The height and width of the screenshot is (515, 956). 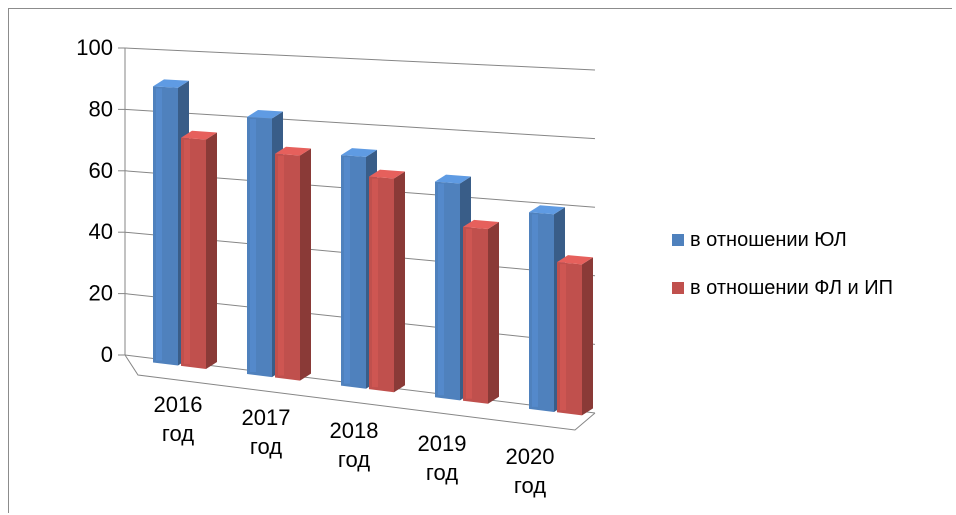 I want to click on y-tick-label: 40, so click(x=101, y=231).